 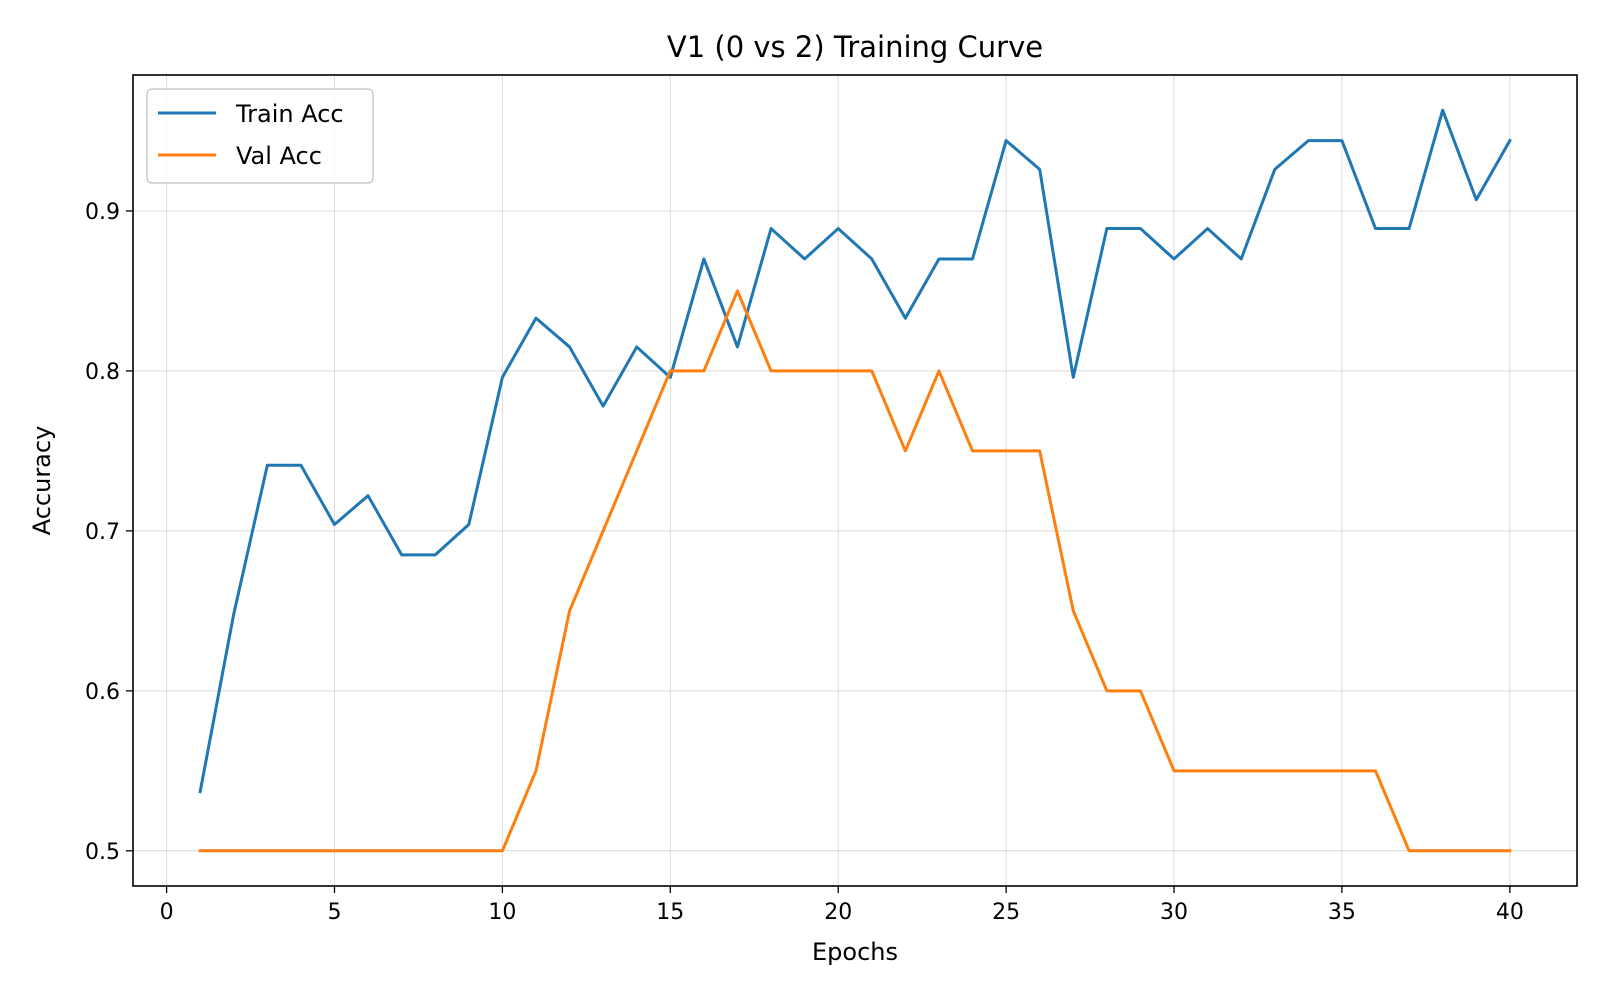 I want to click on y-tick-label: 0.9, so click(x=102, y=212).